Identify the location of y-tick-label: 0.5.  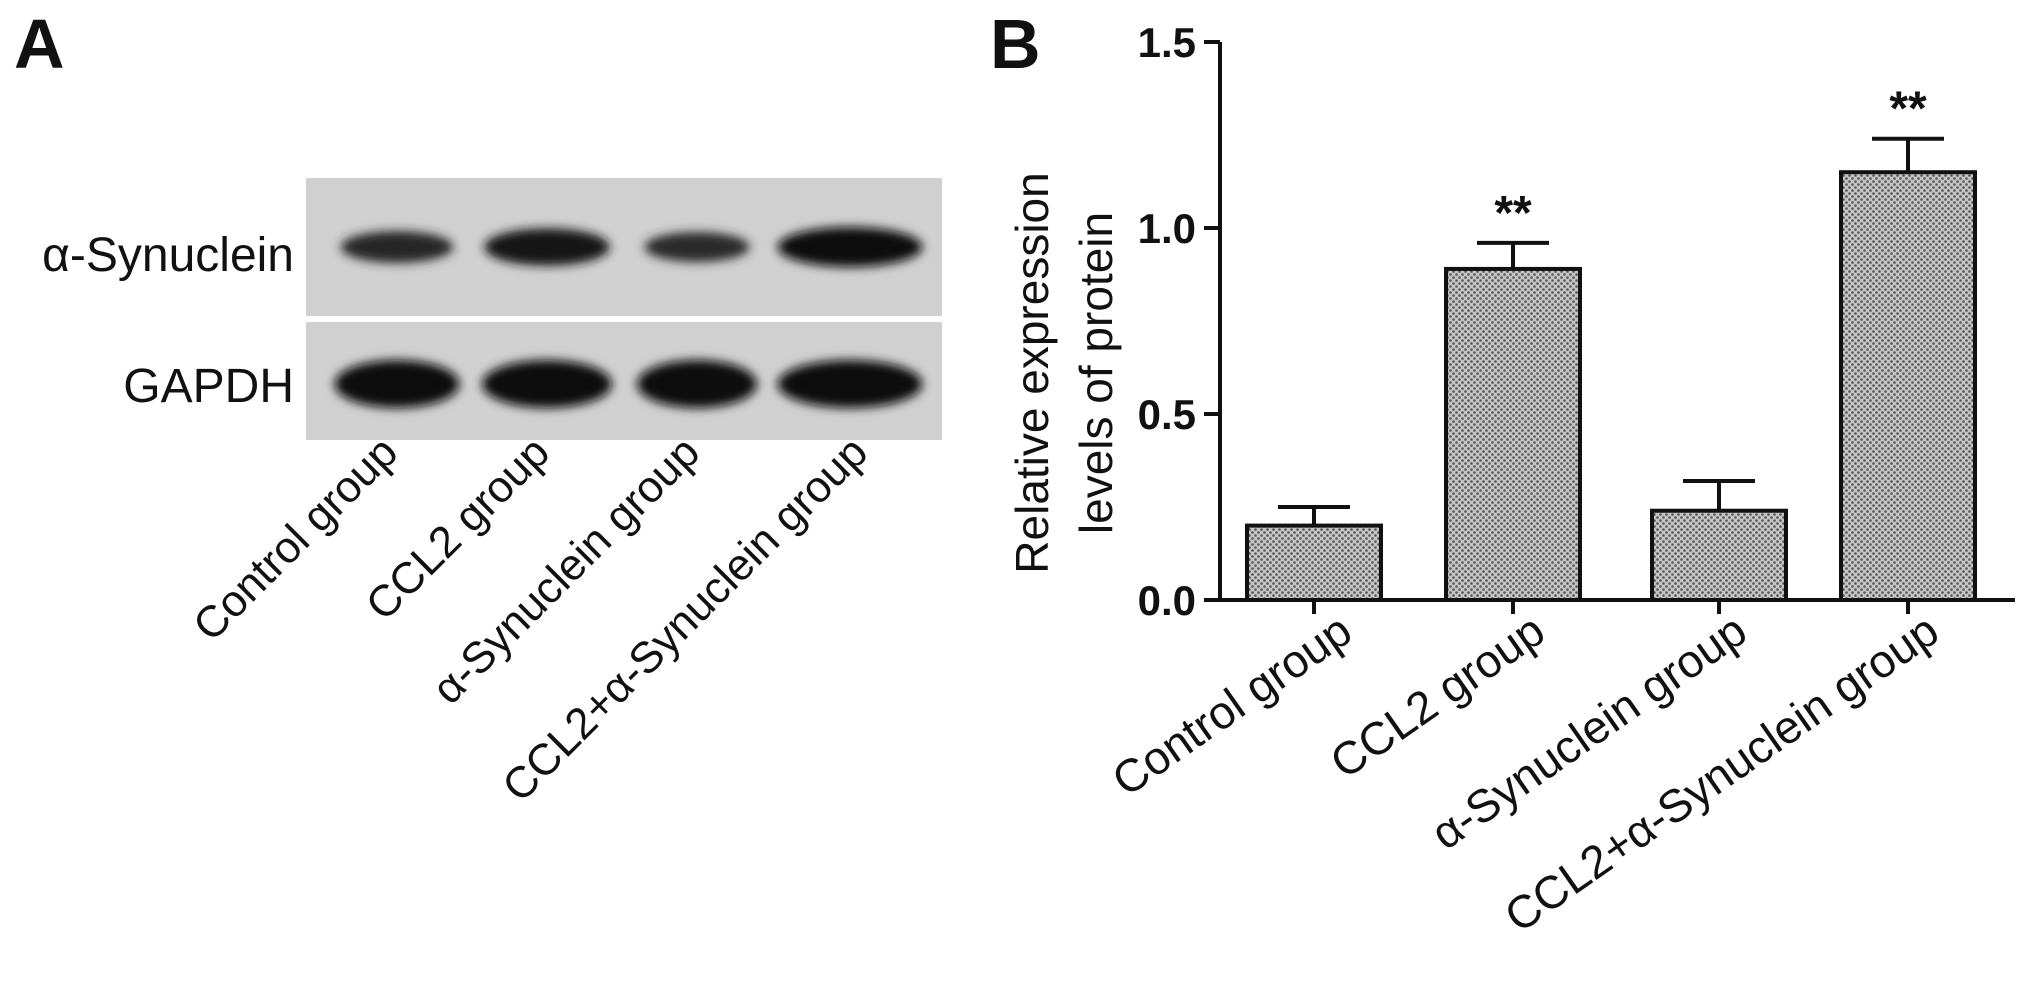
(1167, 414).